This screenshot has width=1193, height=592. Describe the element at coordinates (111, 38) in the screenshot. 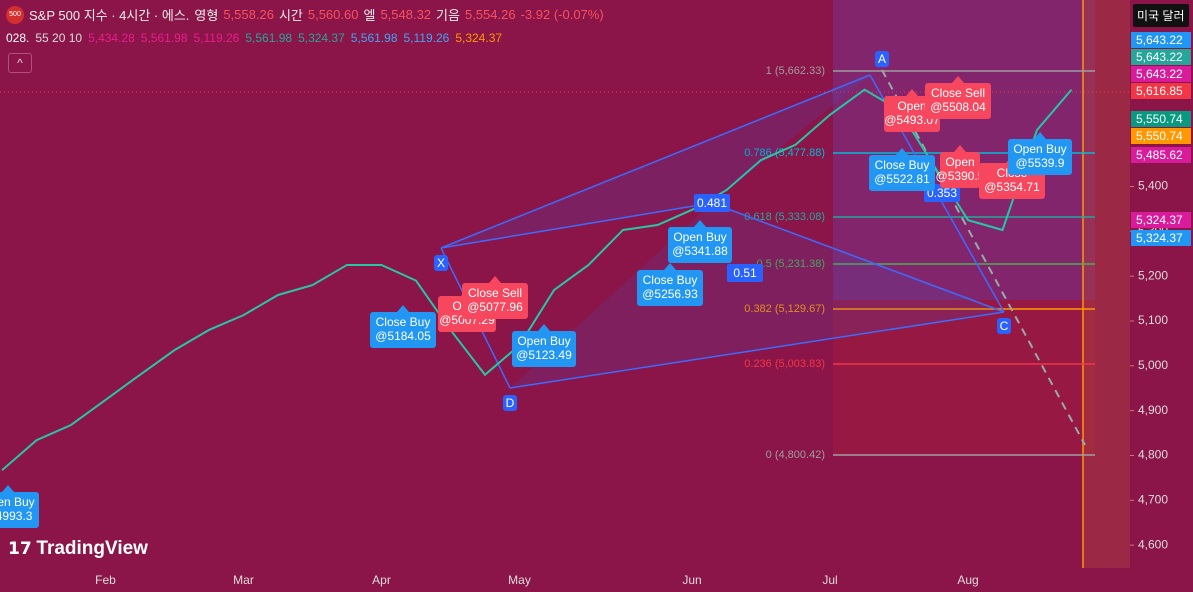

I see `indicator-value: 5,434.28` at that location.